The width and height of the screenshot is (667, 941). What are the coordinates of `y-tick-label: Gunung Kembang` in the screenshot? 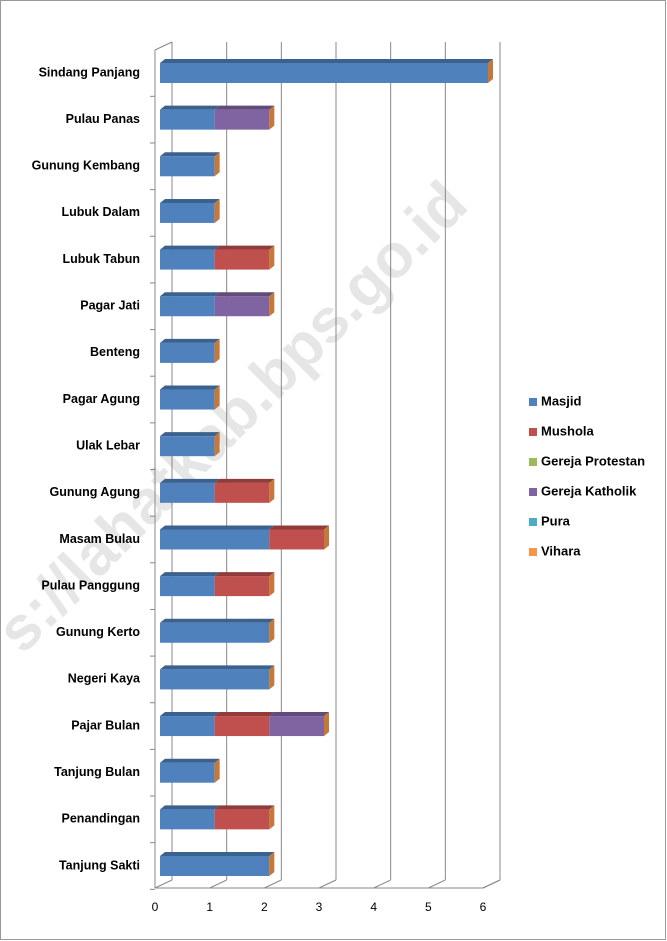 It's located at (86, 166).